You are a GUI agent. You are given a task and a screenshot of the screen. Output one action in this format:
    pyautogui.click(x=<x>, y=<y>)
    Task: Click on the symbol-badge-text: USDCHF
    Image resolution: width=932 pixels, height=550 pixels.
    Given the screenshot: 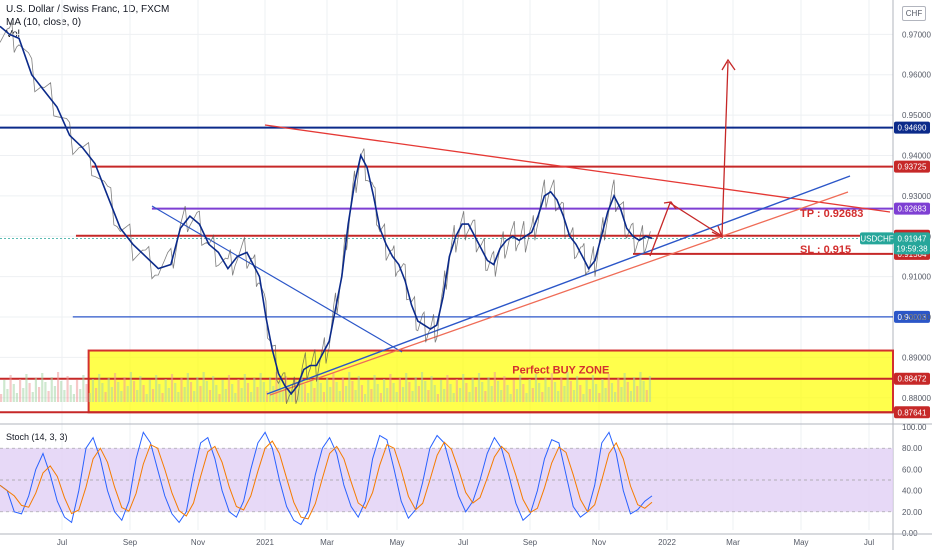 What is the action you would take?
    pyautogui.click(x=876, y=238)
    